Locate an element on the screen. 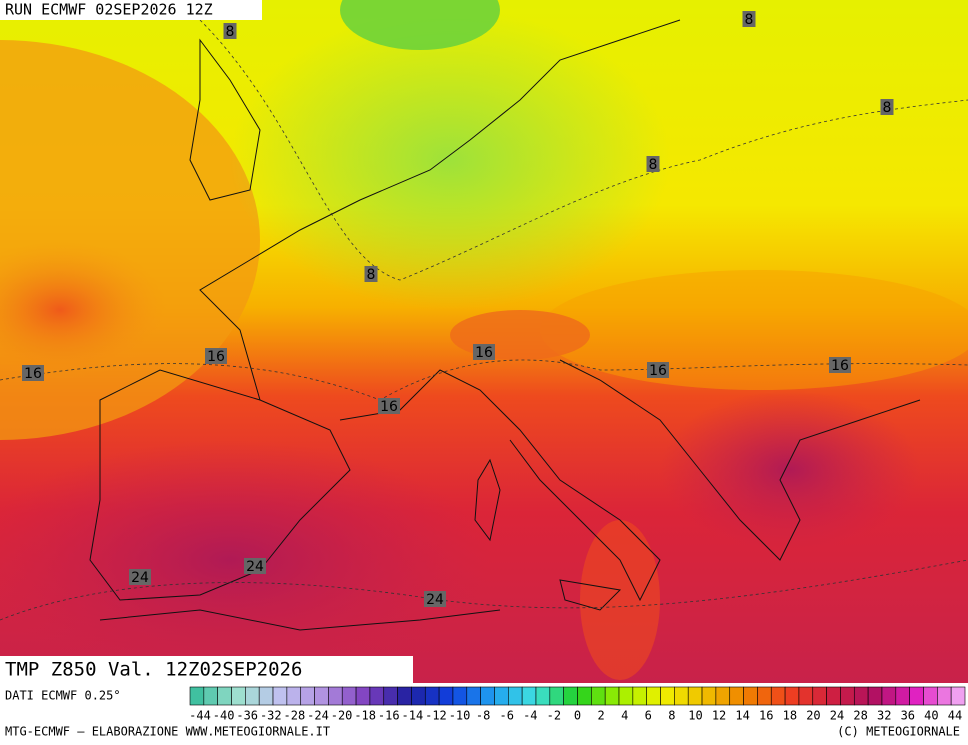 The image size is (968, 745). colorbar-tick-label: -24 is located at coordinates (318, 716).